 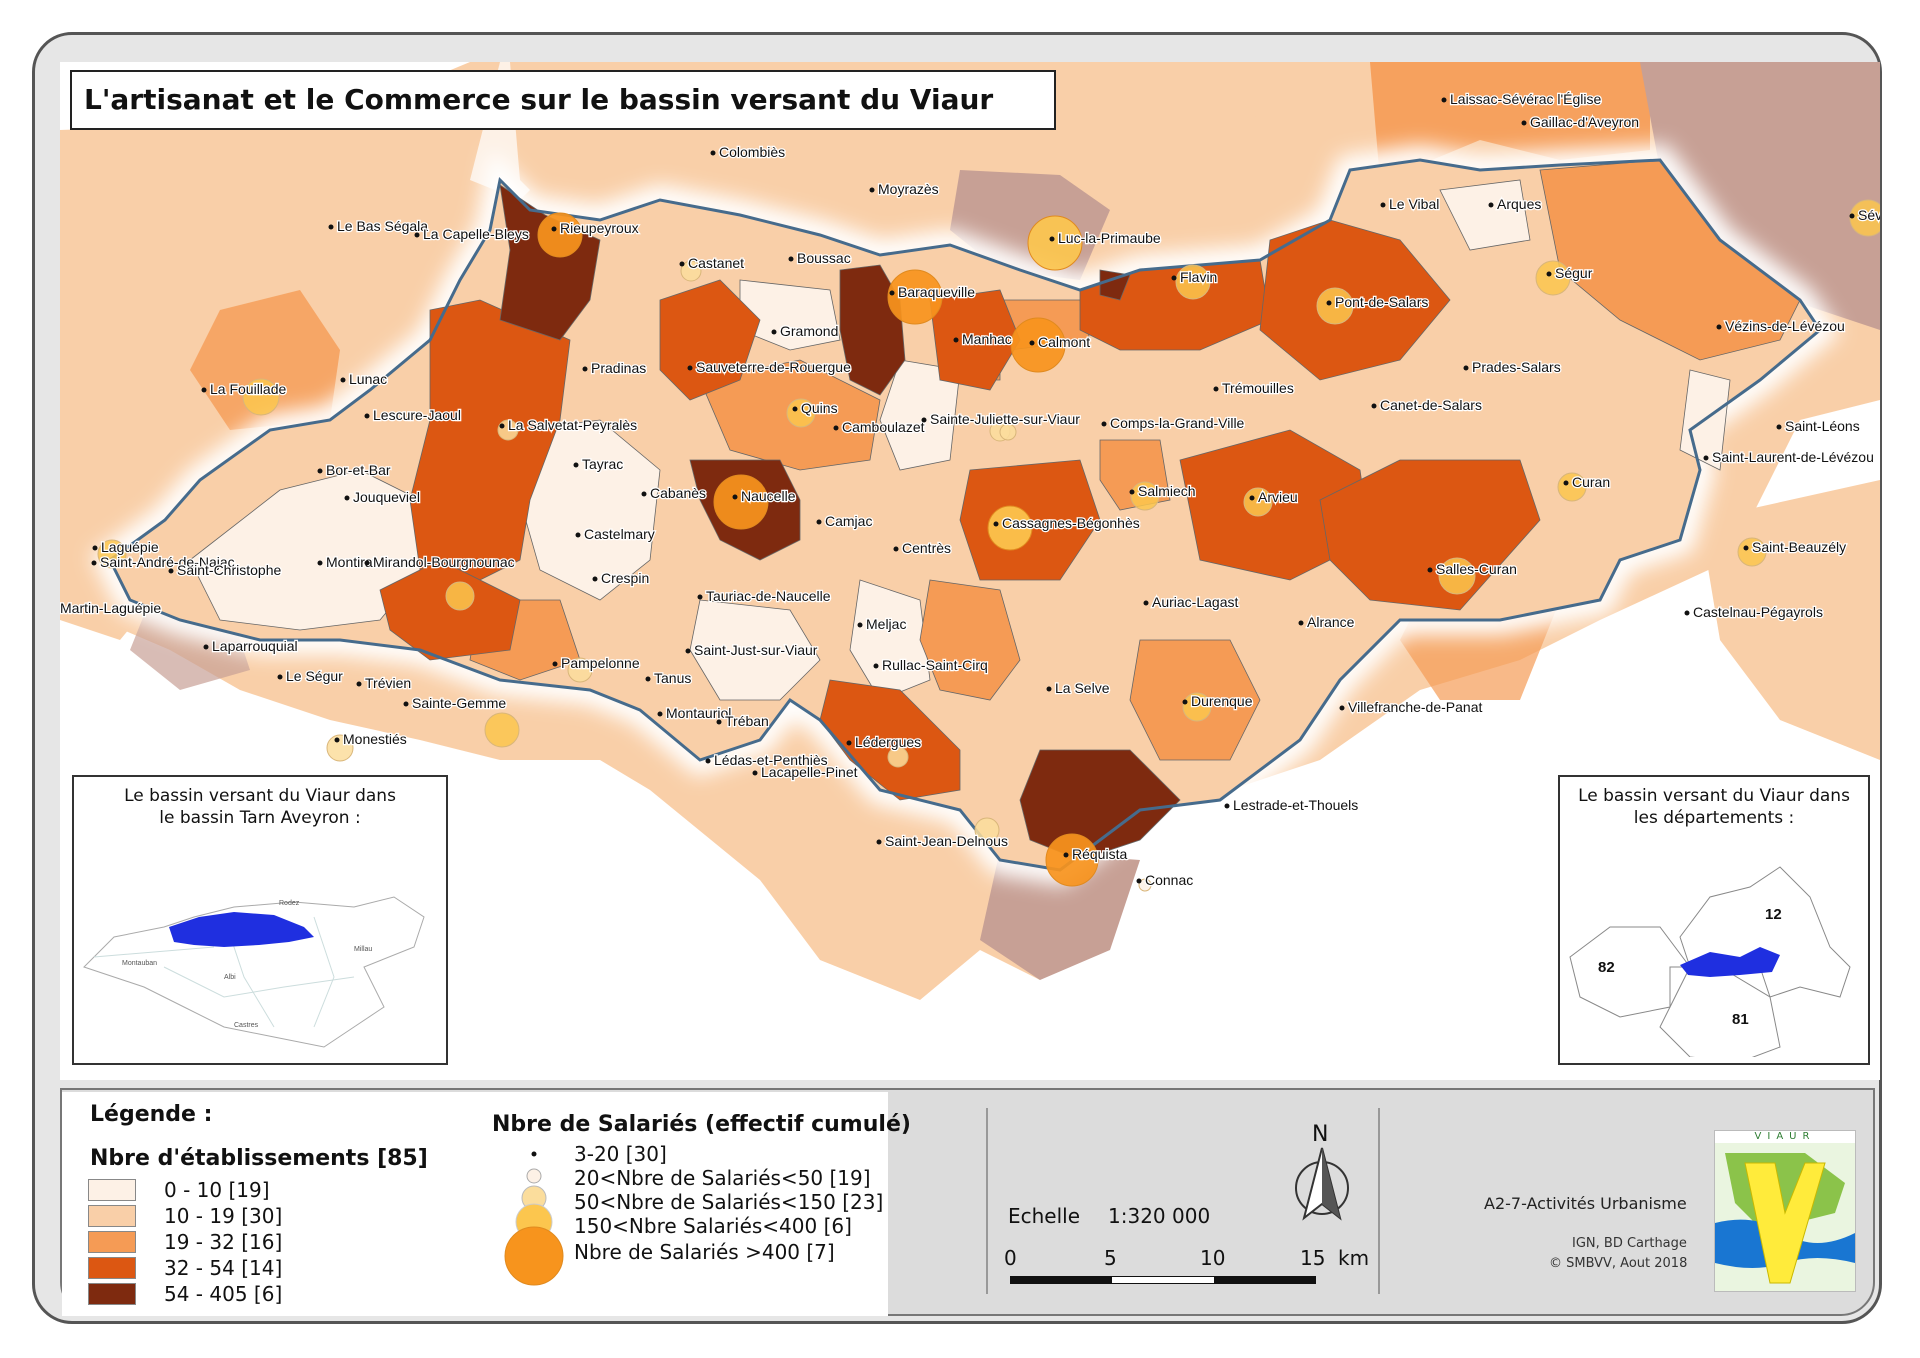 I want to click on inset-right-title-2: les départements :, so click(x=1714, y=818).